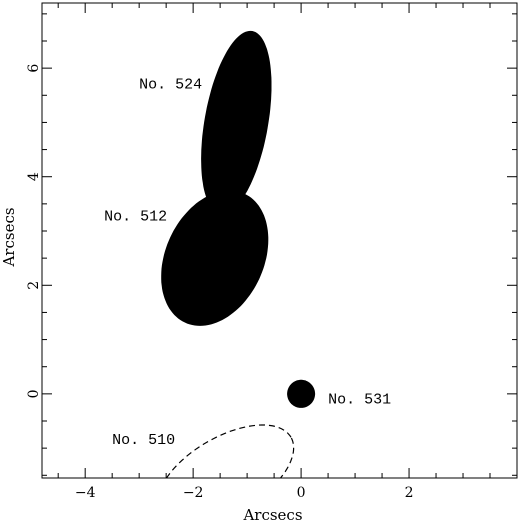 This screenshot has height=525, width=520. Describe the element at coordinates (143, 440) in the screenshot. I see `source-510-label: No. 510` at that location.